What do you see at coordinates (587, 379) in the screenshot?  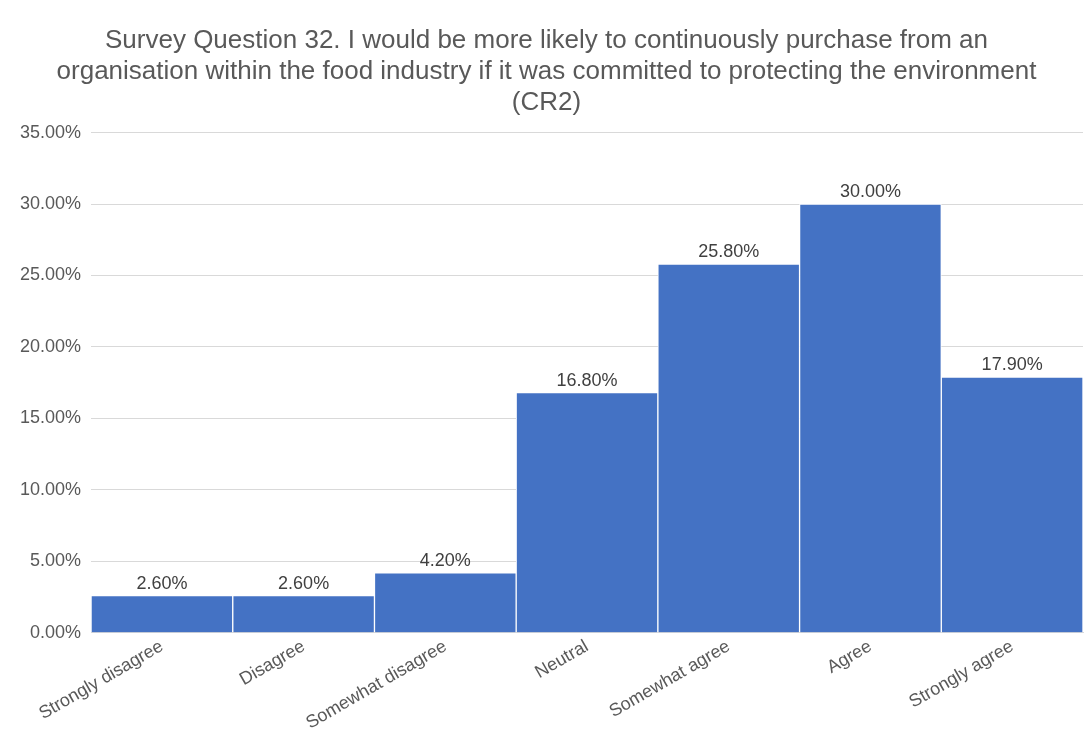 I see `data-label: 16.80%` at bounding box center [587, 379].